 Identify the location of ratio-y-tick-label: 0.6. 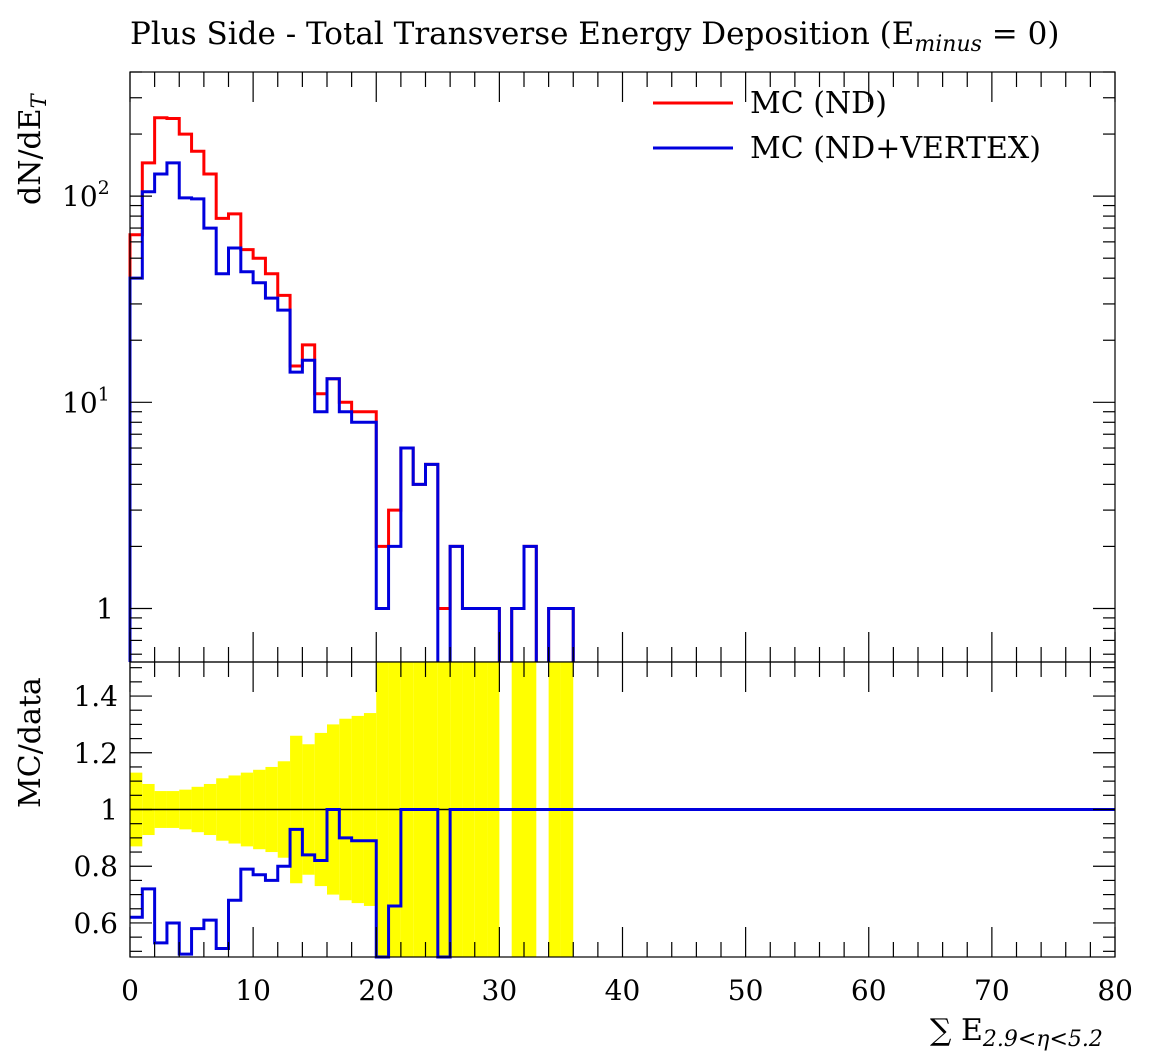
(95, 923).